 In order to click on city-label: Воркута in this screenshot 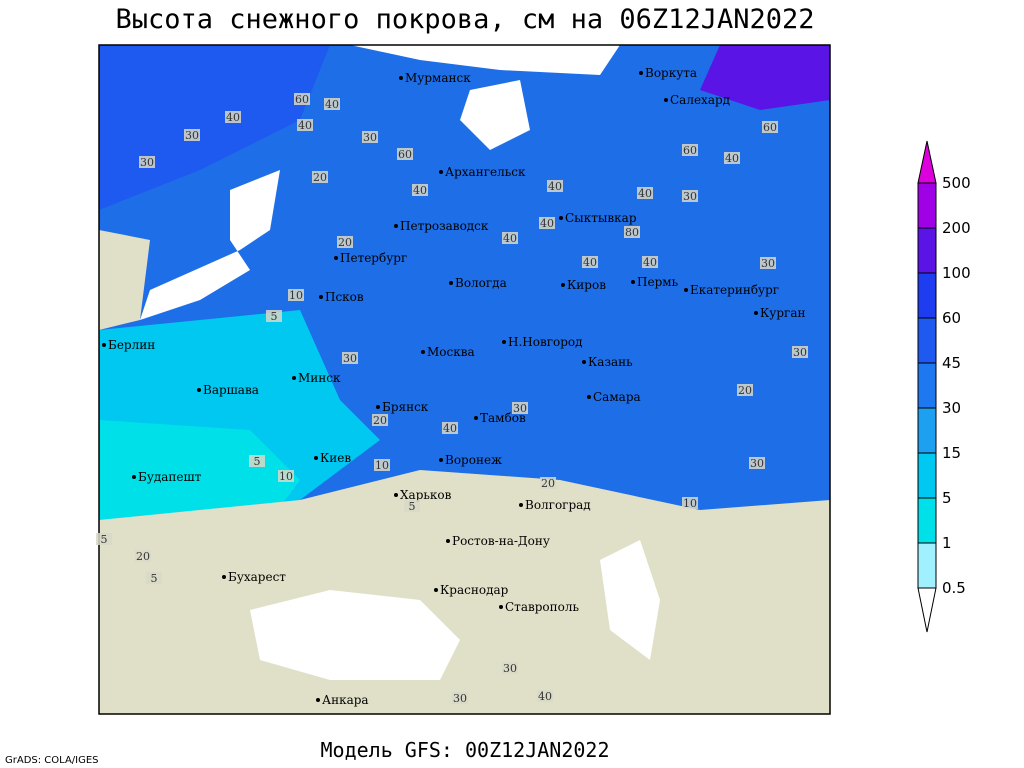, I will do `click(671, 73)`.